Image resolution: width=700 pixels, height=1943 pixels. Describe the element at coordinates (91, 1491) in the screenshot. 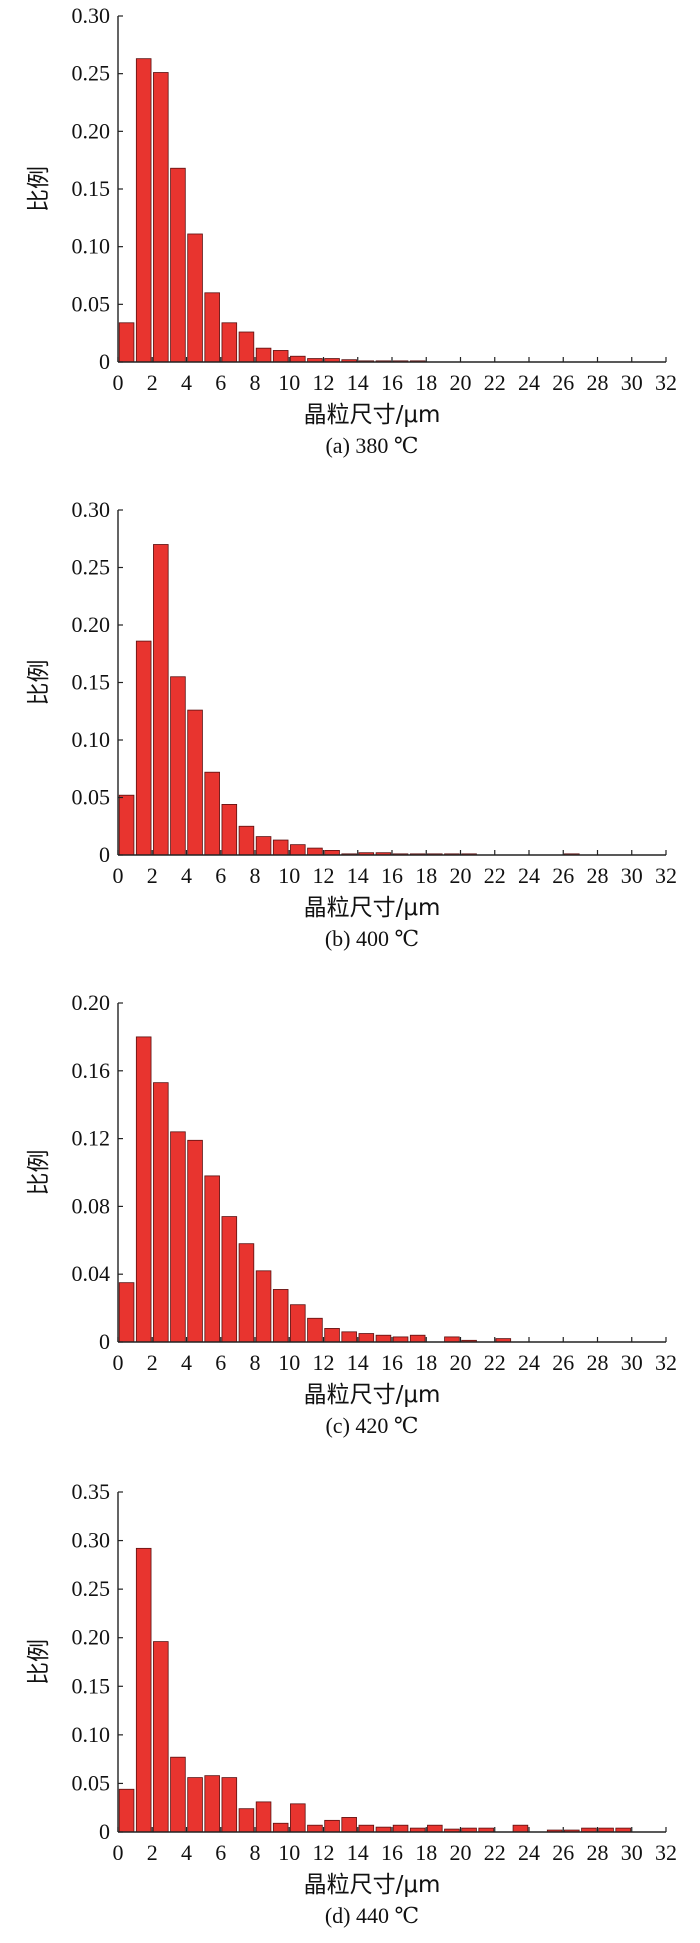

I see `y-tick-label: 0.35` at that location.